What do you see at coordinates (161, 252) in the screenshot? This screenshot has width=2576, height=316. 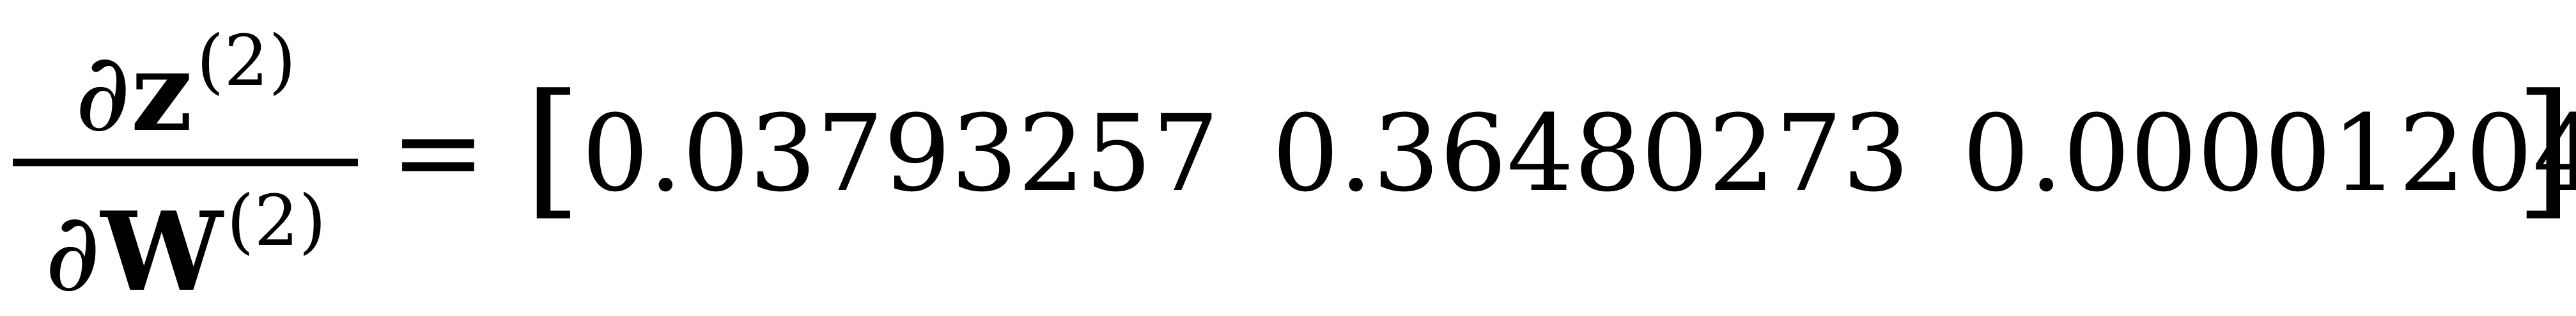 I see `denominator-variable: W` at bounding box center [161, 252].